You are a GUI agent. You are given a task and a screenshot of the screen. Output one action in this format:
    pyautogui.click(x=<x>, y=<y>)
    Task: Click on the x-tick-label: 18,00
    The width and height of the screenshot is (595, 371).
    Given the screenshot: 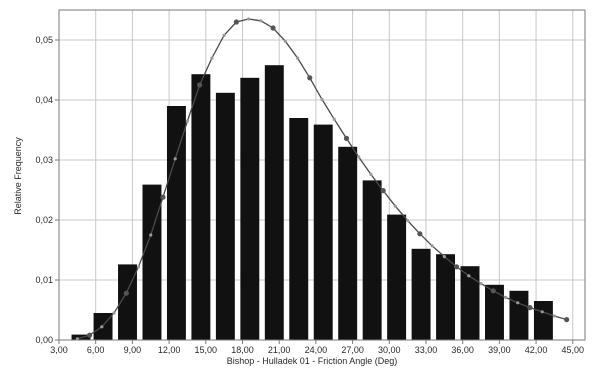 What is the action you would take?
    pyautogui.click(x=242, y=350)
    